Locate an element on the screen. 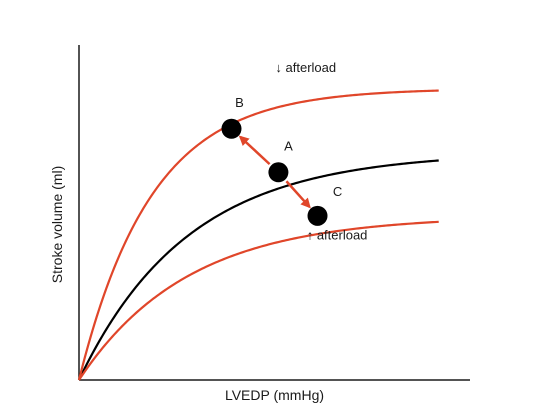 Image resolution: width=560 pixels, height=420 pixels. point-label-c: C is located at coordinates (337, 191).